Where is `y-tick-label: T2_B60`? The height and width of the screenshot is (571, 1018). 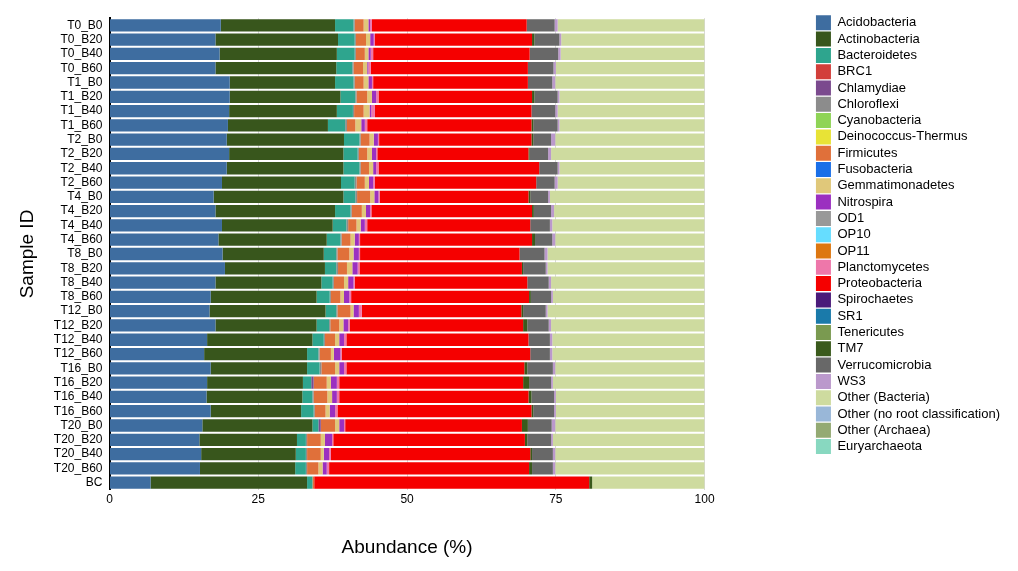 y-tick-label: T2_B60 is located at coordinates (81, 181).